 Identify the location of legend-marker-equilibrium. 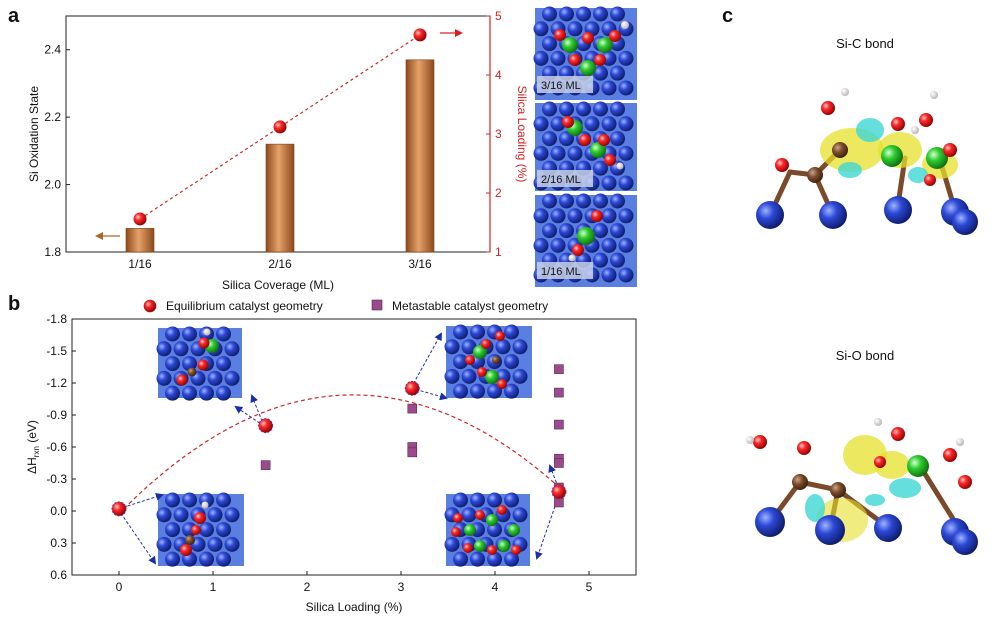
(150, 306).